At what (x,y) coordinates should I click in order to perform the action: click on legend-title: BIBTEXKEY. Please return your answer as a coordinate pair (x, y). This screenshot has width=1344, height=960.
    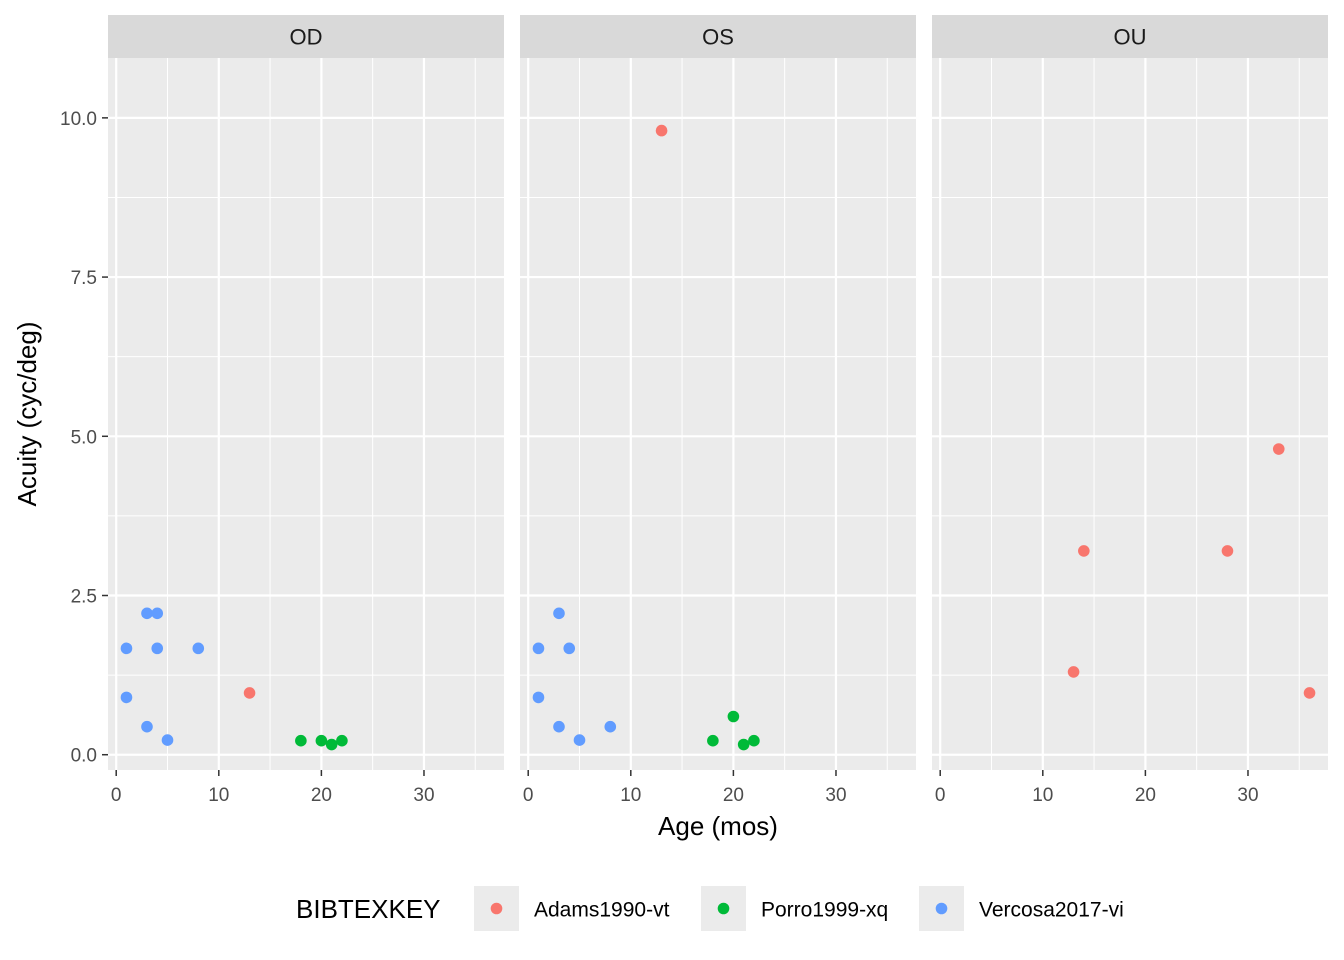
    Looking at the image, I should click on (368, 909).